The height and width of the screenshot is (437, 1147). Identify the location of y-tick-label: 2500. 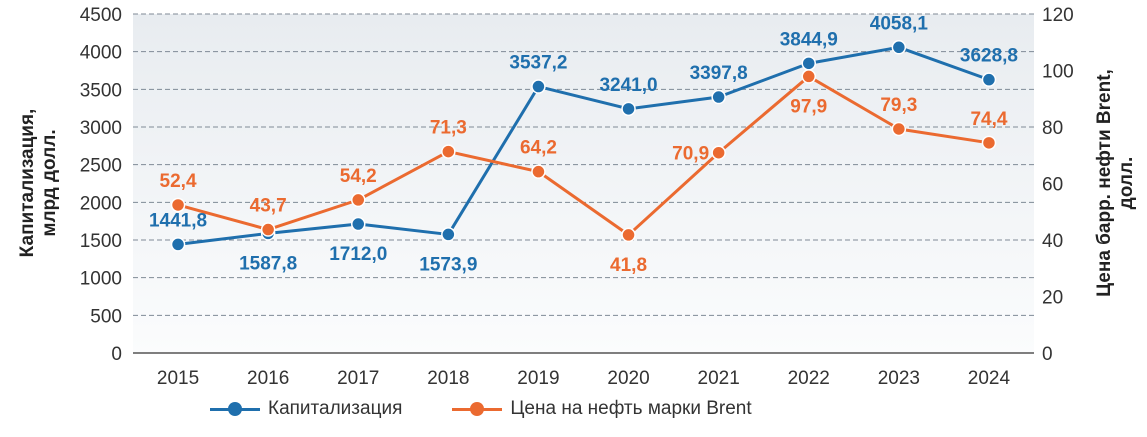
(101, 166).